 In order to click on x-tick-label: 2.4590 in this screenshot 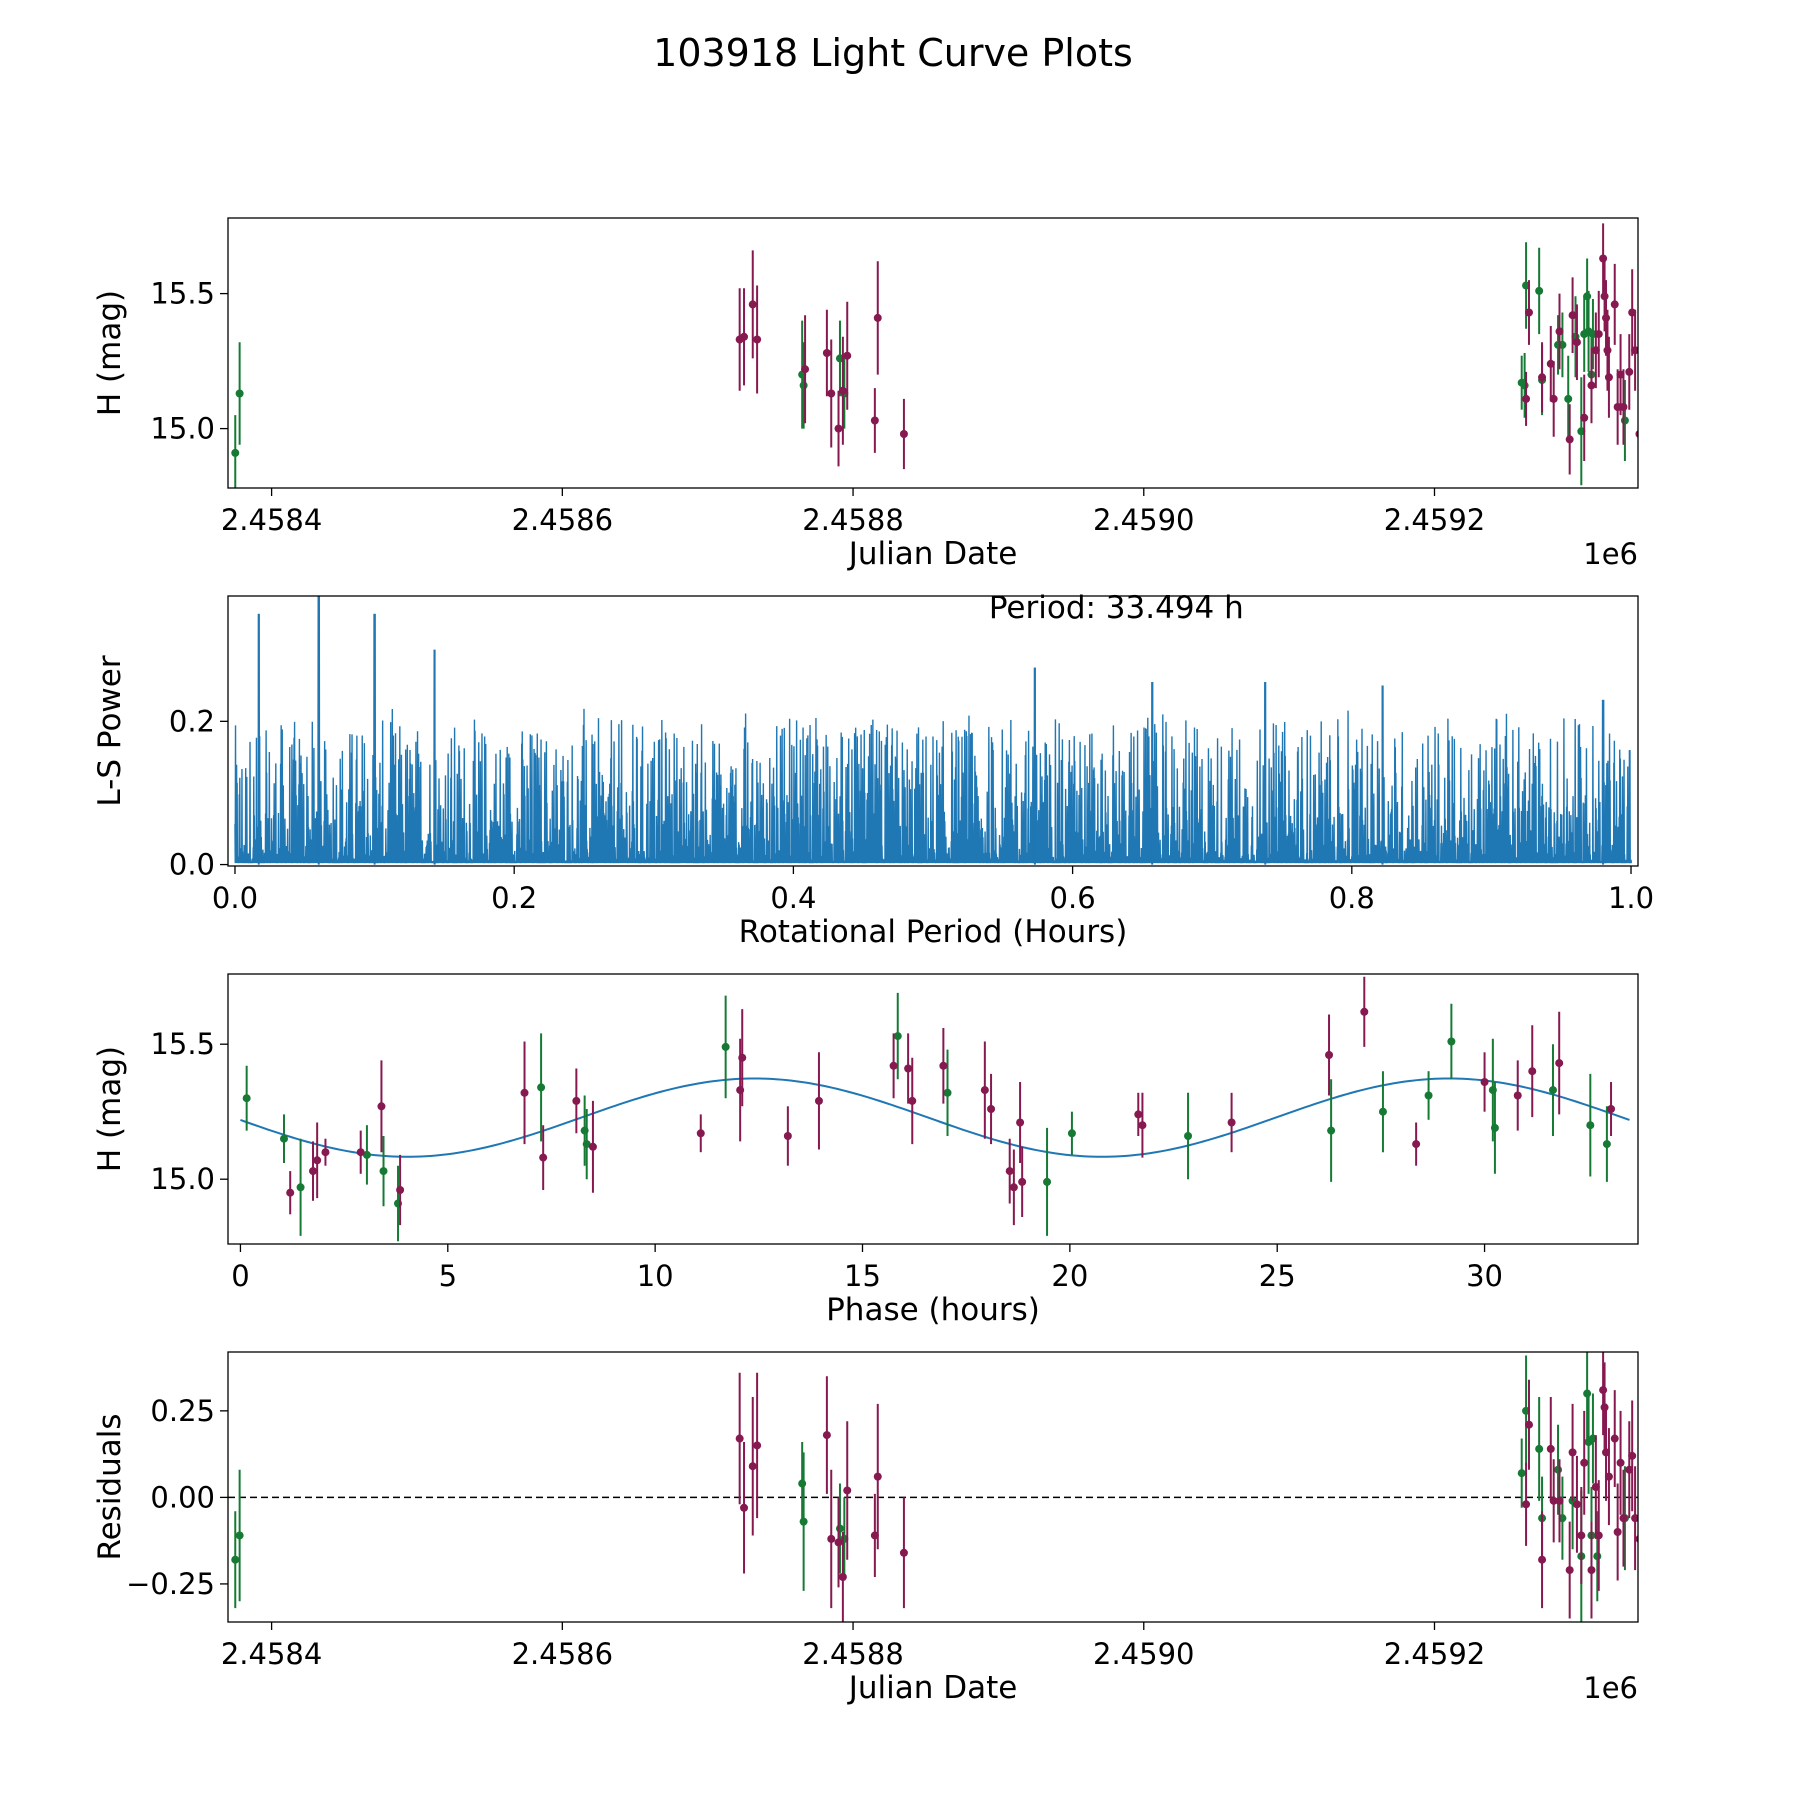, I will do `click(1143, 520)`.